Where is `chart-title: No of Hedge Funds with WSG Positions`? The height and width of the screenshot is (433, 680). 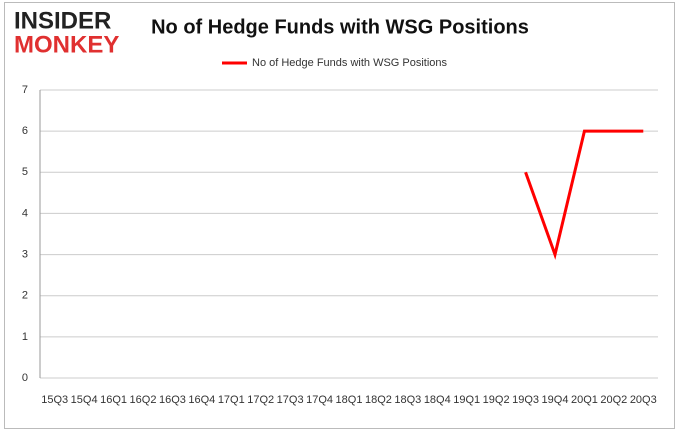
chart-title: No of Hedge Funds with WSG Positions is located at coordinates (340, 27).